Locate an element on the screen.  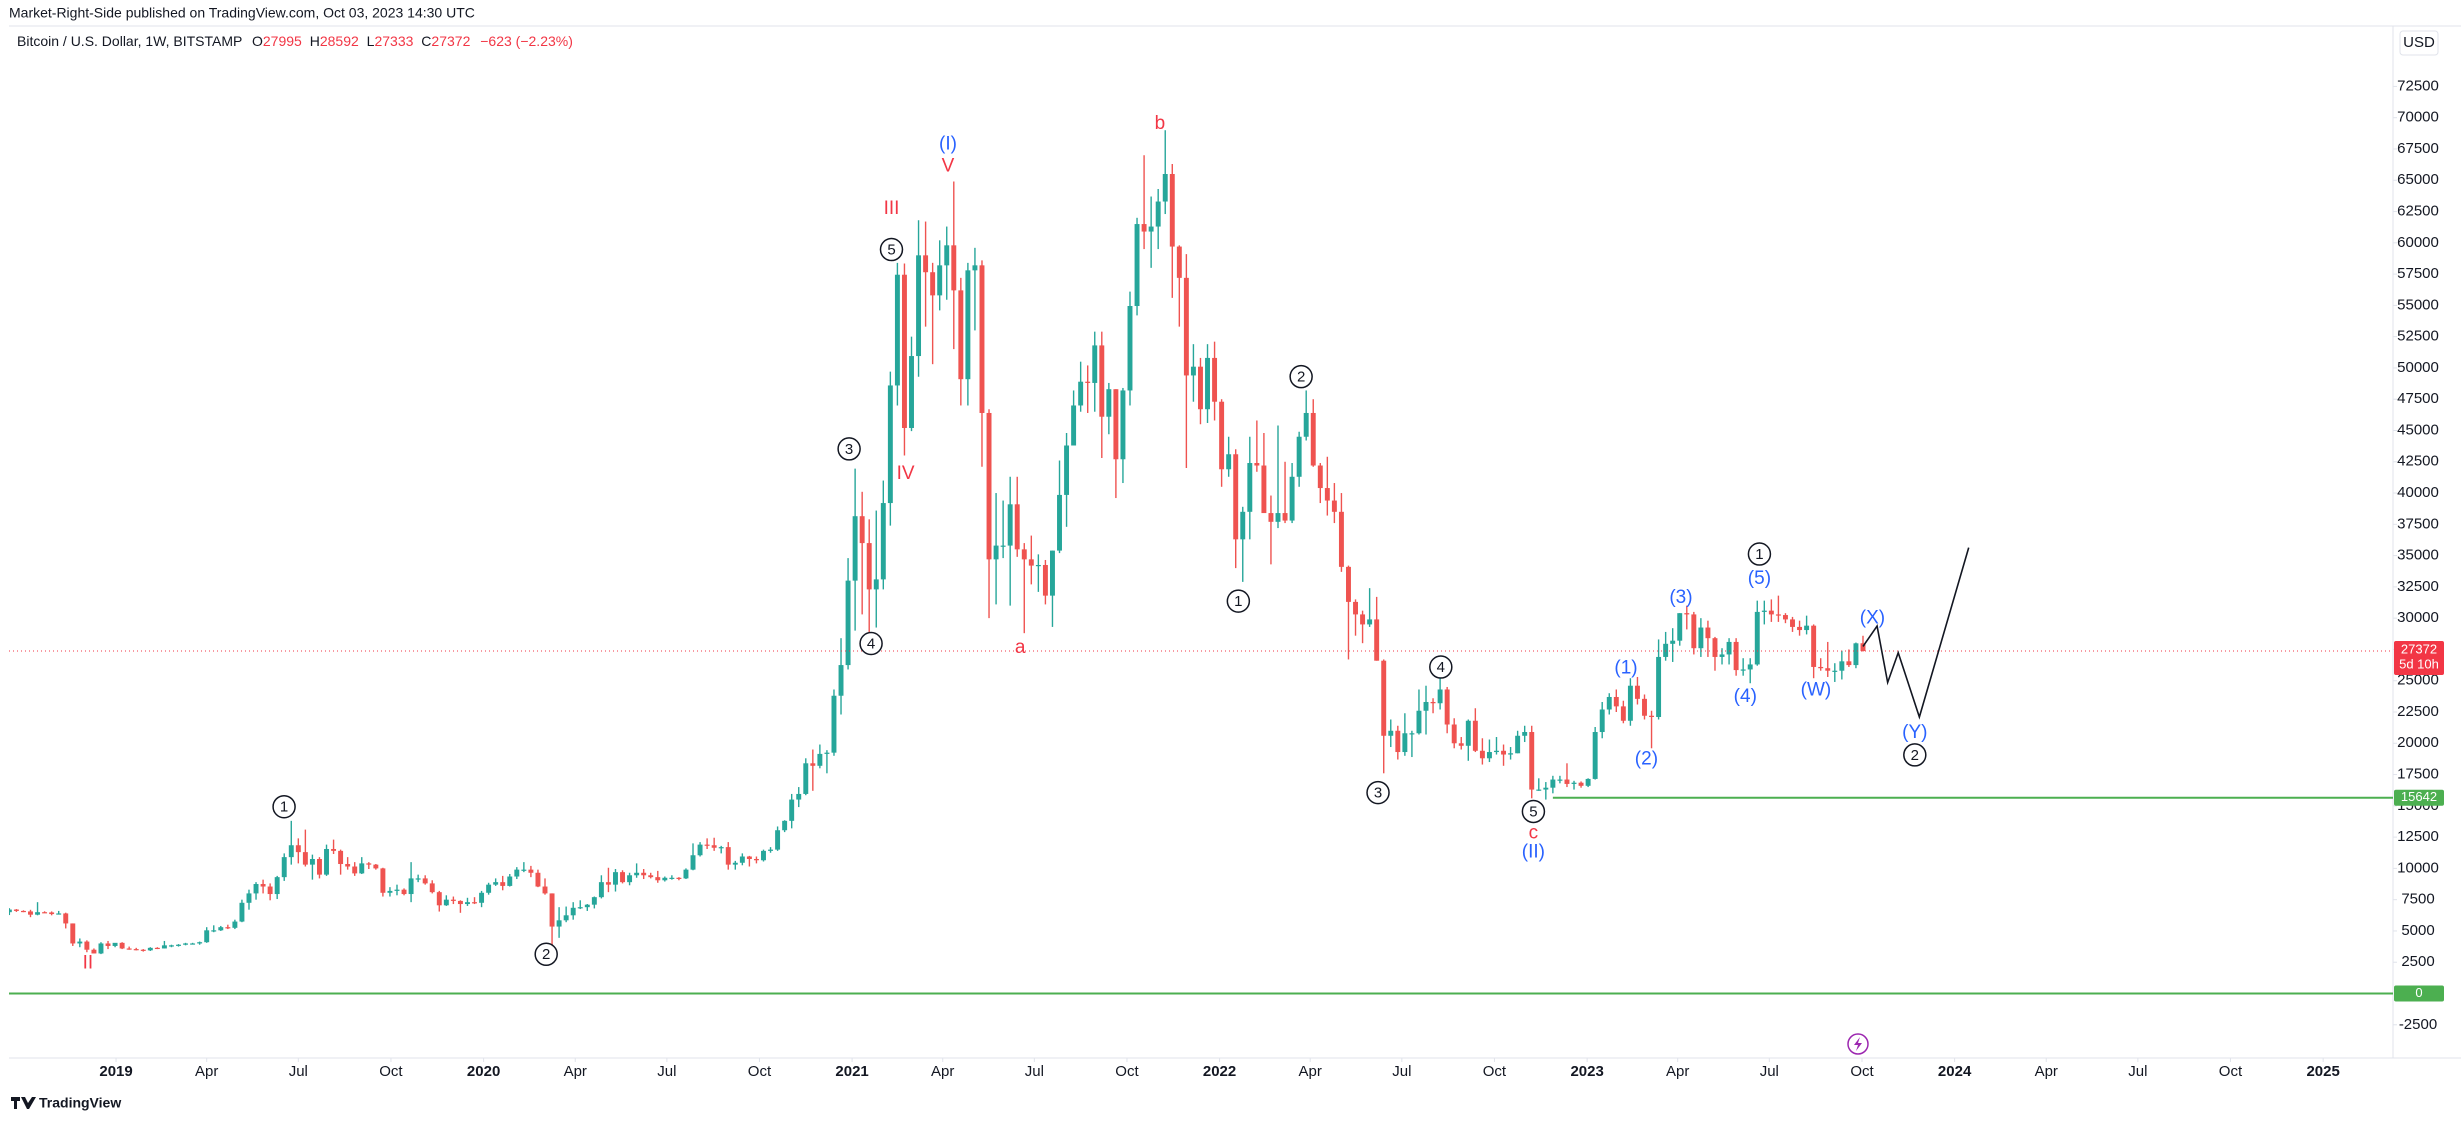
wave-label: III is located at coordinates (892, 208).